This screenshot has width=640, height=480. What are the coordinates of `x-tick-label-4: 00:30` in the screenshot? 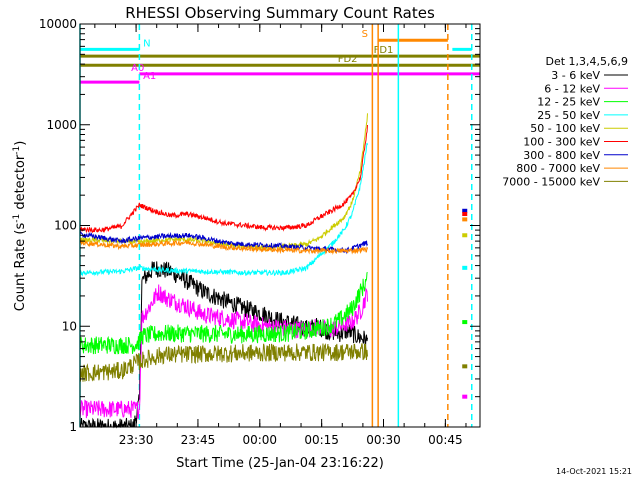 It's located at (383, 440).